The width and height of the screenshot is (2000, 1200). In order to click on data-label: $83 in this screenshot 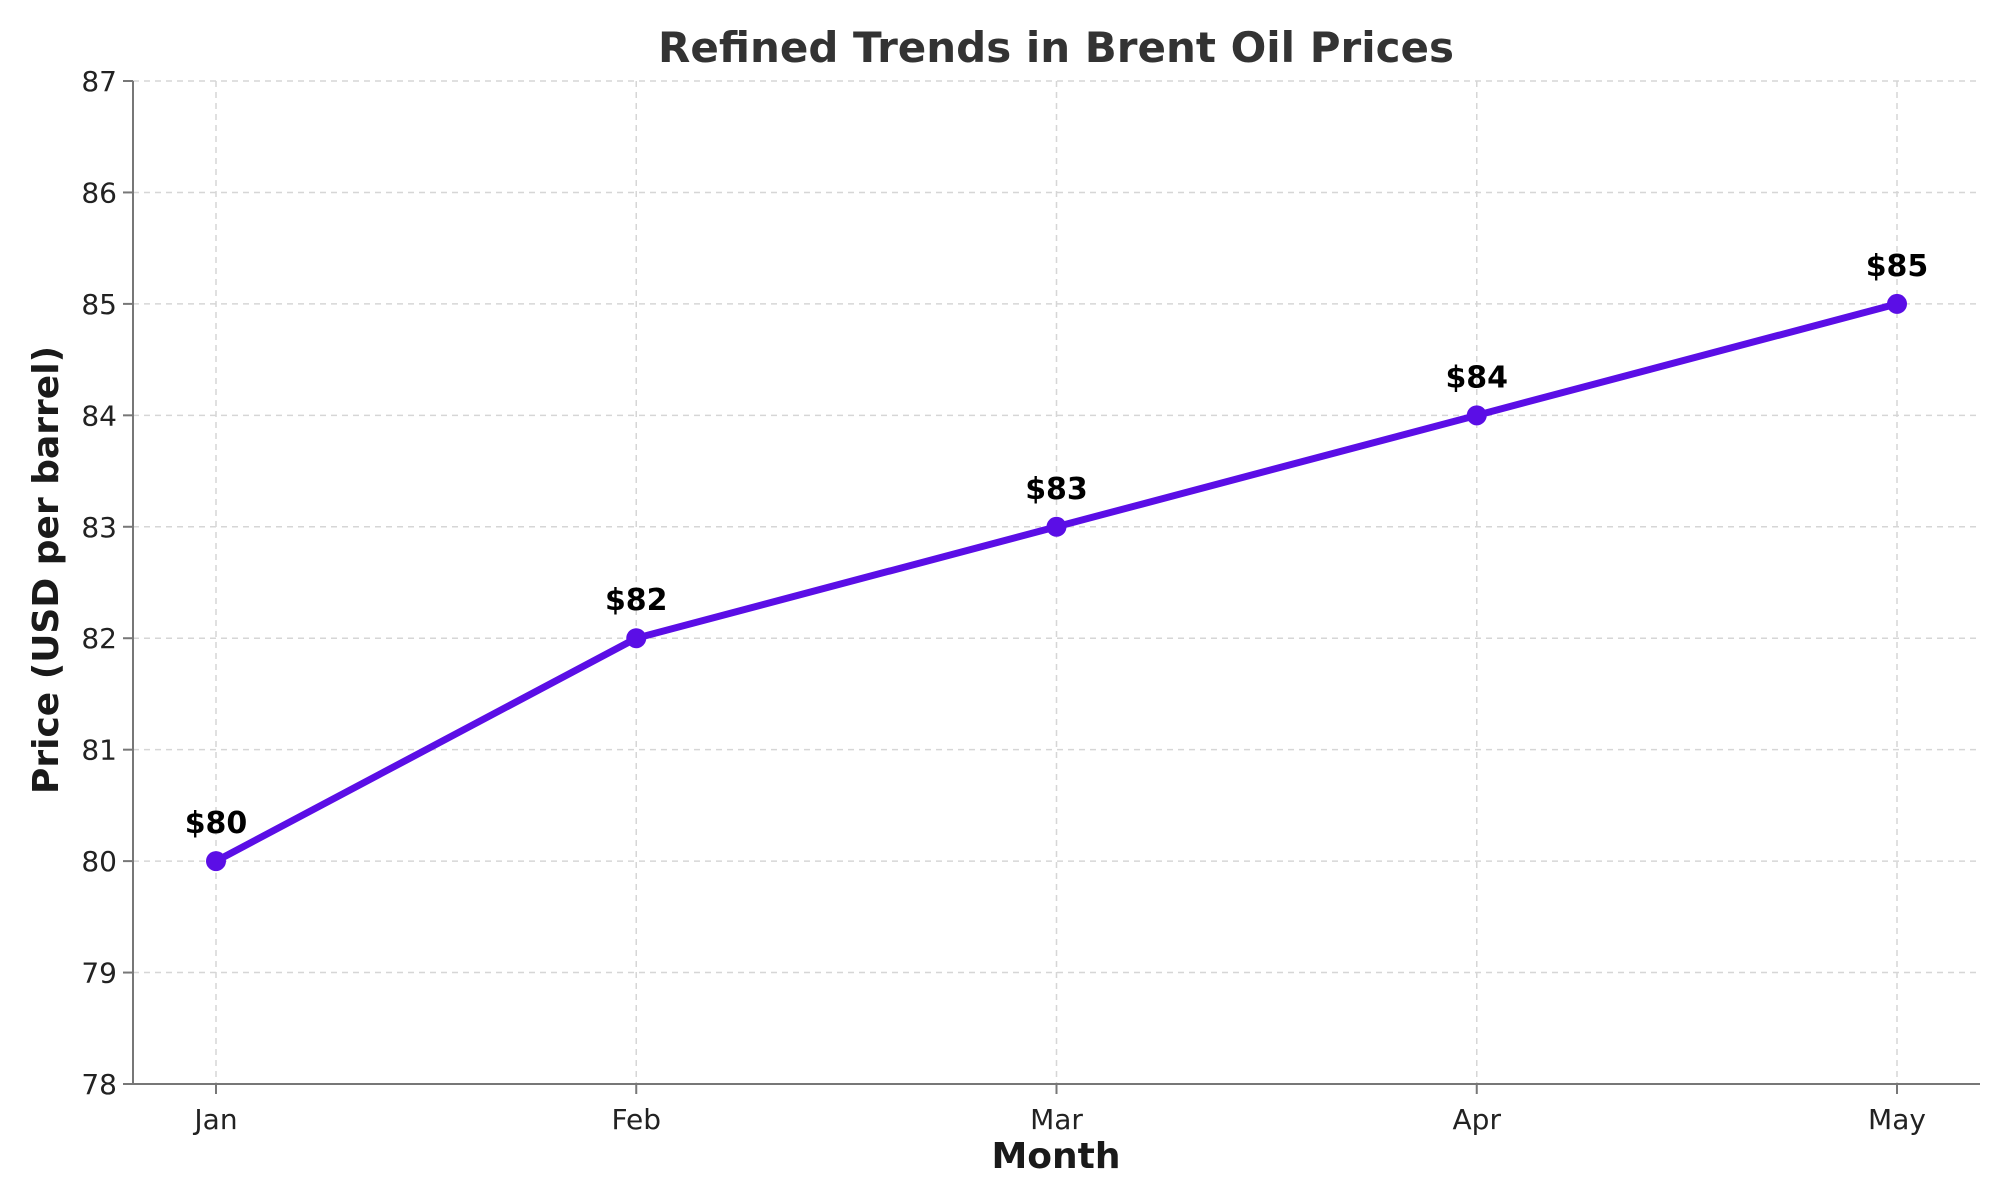, I will do `click(1056, 489)`.